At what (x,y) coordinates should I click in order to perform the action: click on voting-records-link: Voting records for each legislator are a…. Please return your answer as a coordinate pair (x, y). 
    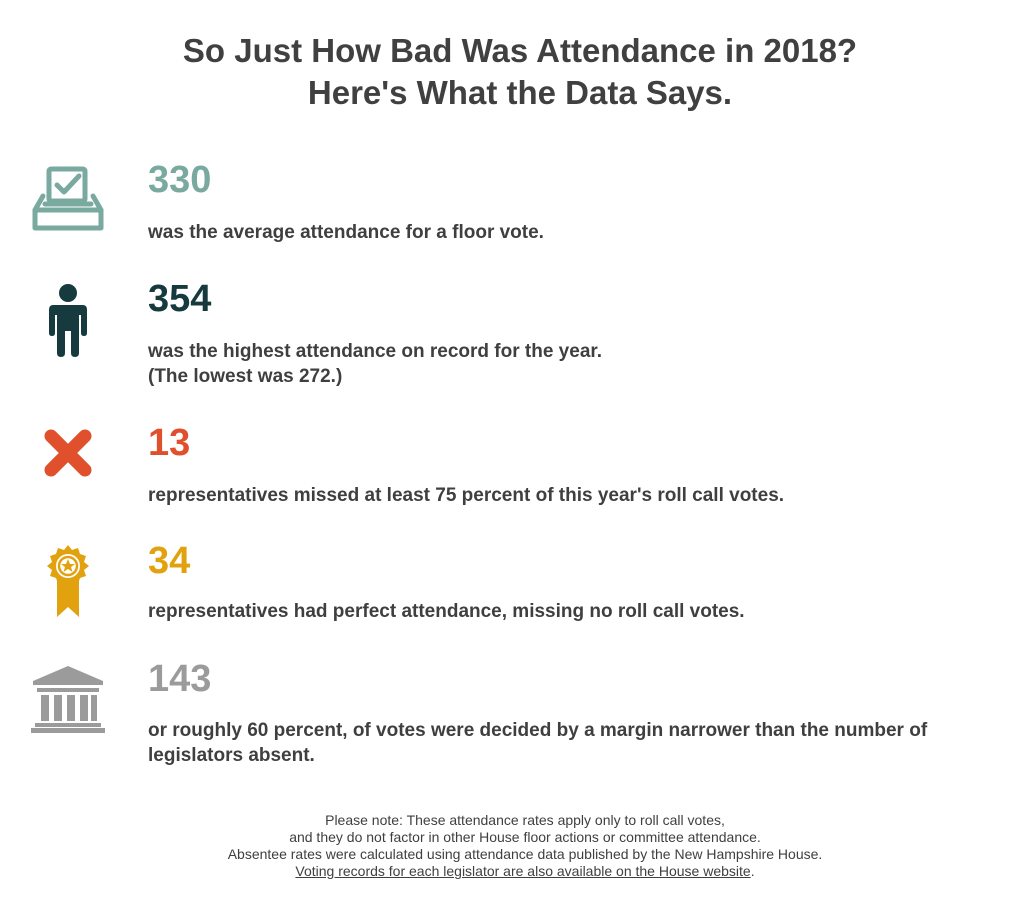
    Looking at the image, I should click on (523, 871).